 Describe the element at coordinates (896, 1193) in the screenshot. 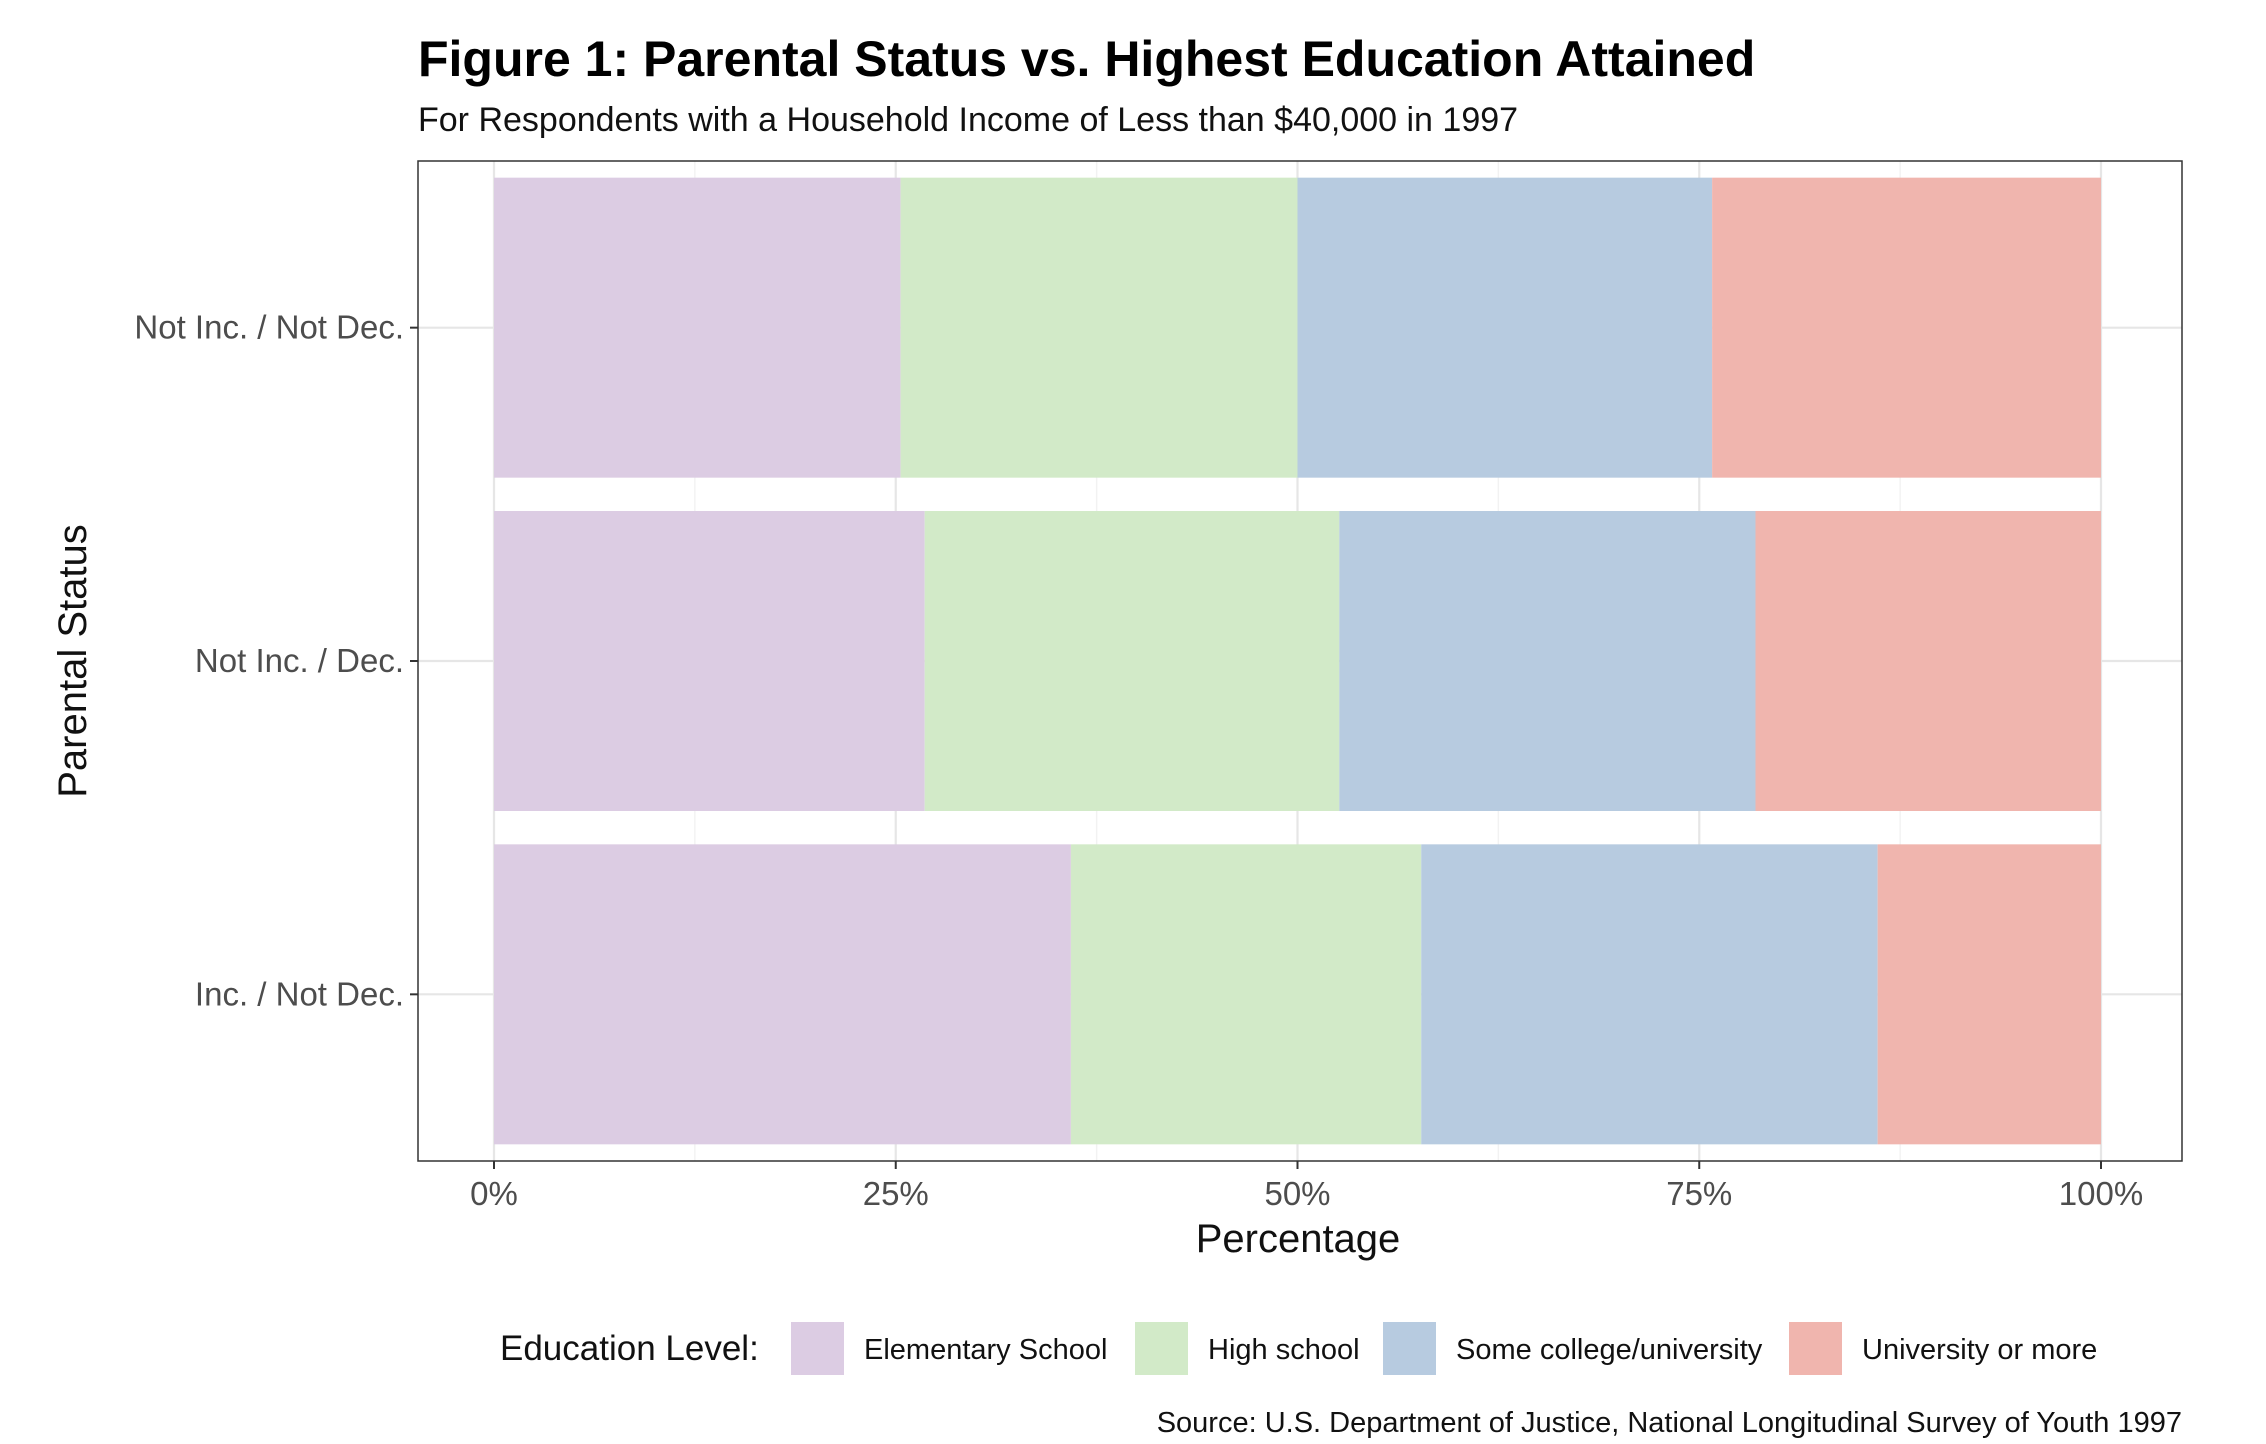

I see `x-tick-label: 25%` at that location.